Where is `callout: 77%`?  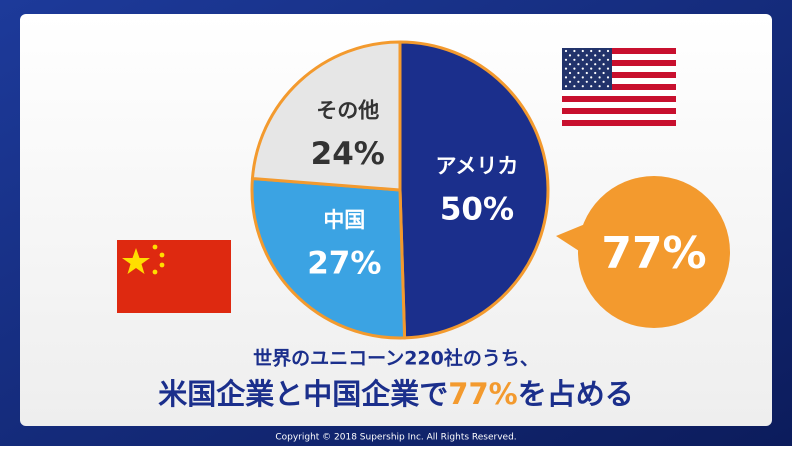
callout: 77% is located at coordinates (643, 252).